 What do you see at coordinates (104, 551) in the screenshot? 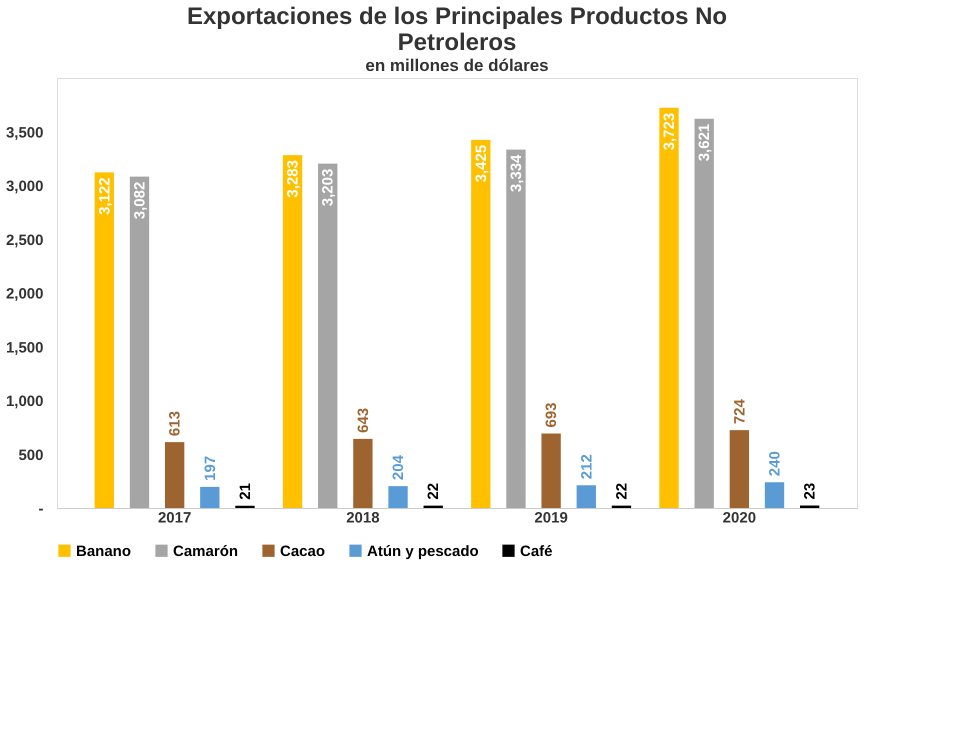
I see `legend-label: Banano` at bounding box center [104, 551].